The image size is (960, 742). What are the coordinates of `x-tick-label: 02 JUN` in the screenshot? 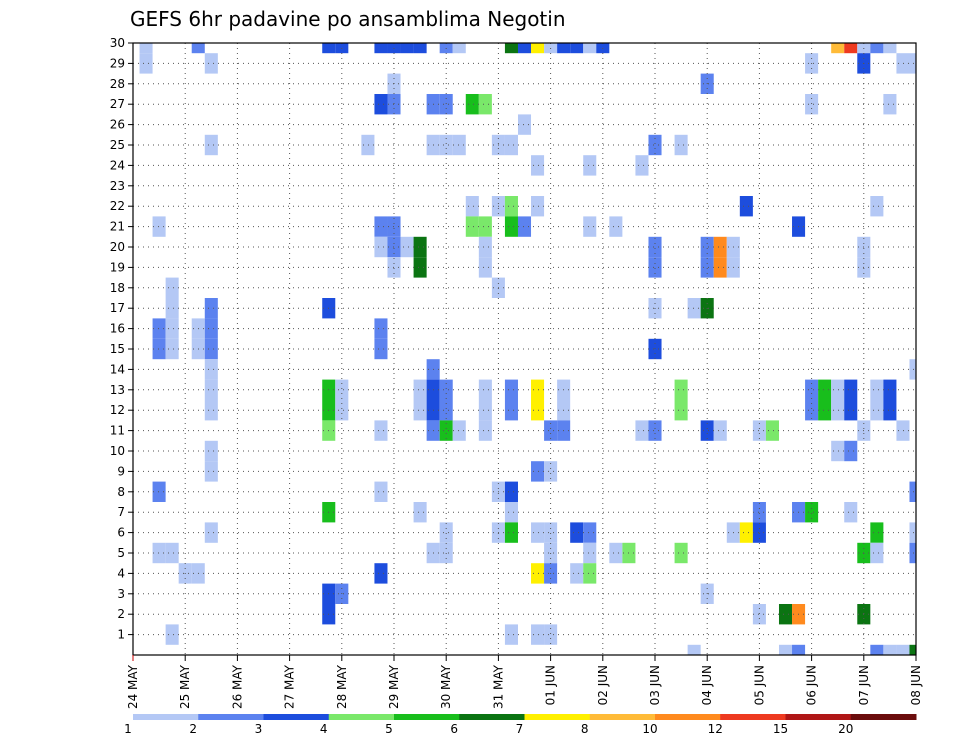 It's located at (603, 685).